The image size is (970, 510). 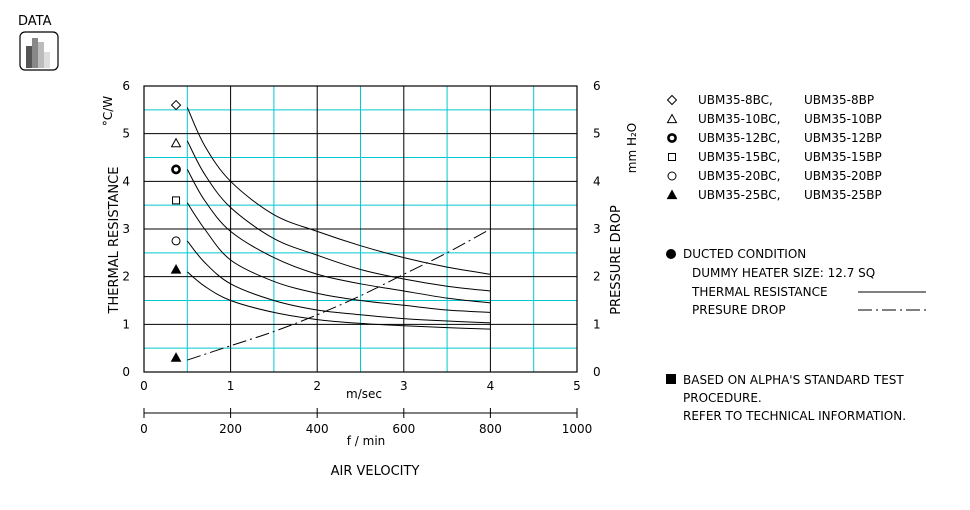 I want to click on y-right-ticks: 0 1 2 3 4 5 6, so click(x=597, y=229).